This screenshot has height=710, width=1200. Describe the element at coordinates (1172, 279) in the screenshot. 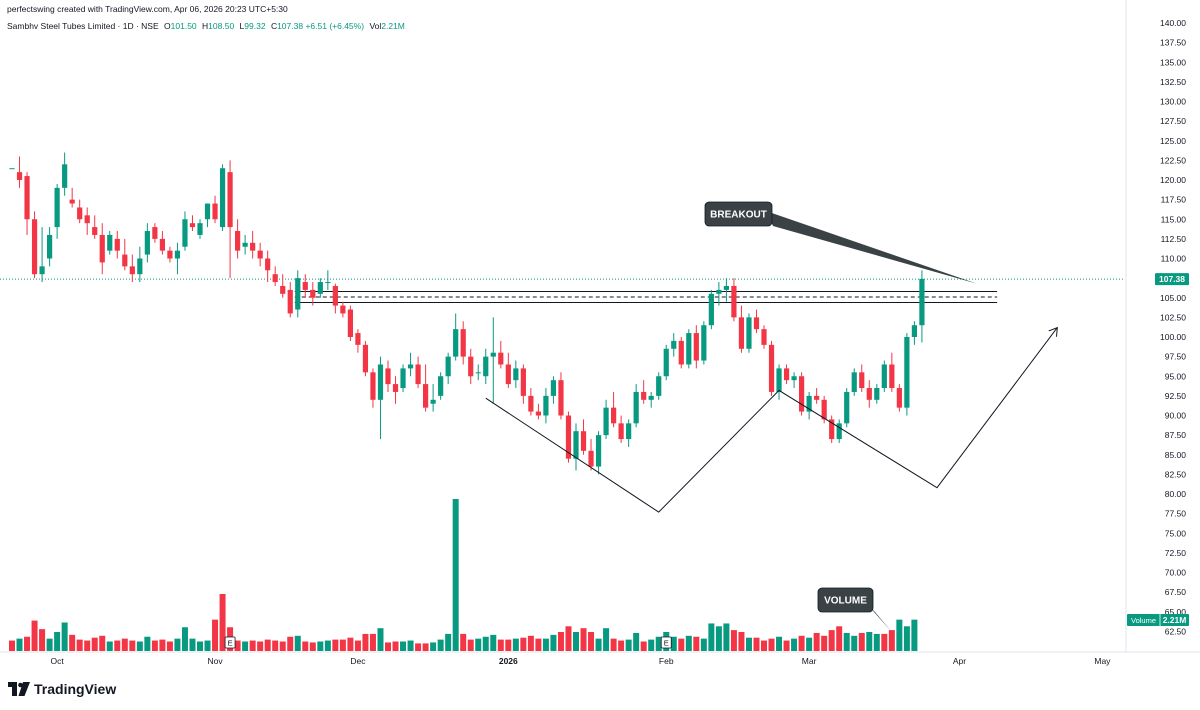

I see `last-price-tag-label: 107.38` at that location.